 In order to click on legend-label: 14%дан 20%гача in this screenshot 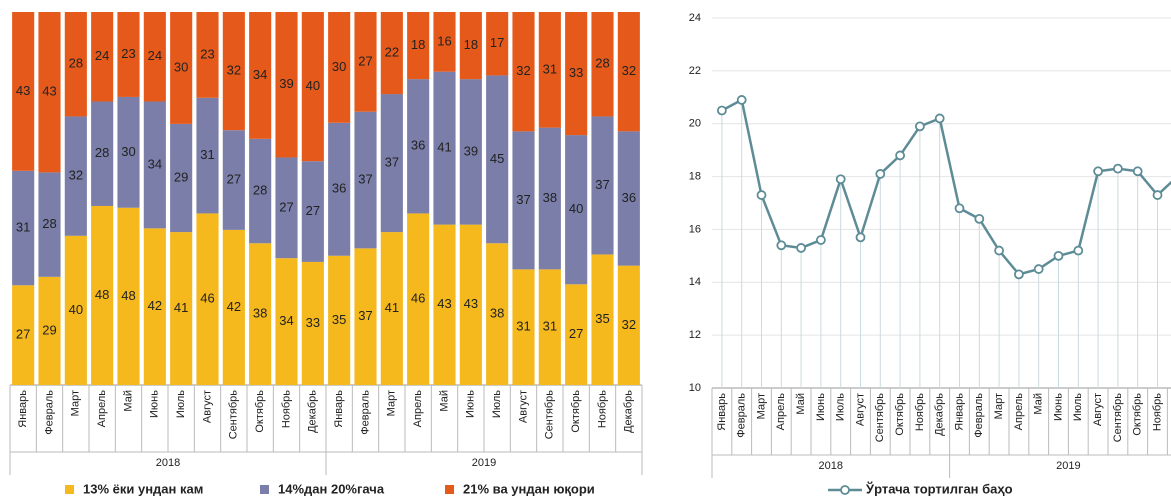, I will do `click(331, 488)`.